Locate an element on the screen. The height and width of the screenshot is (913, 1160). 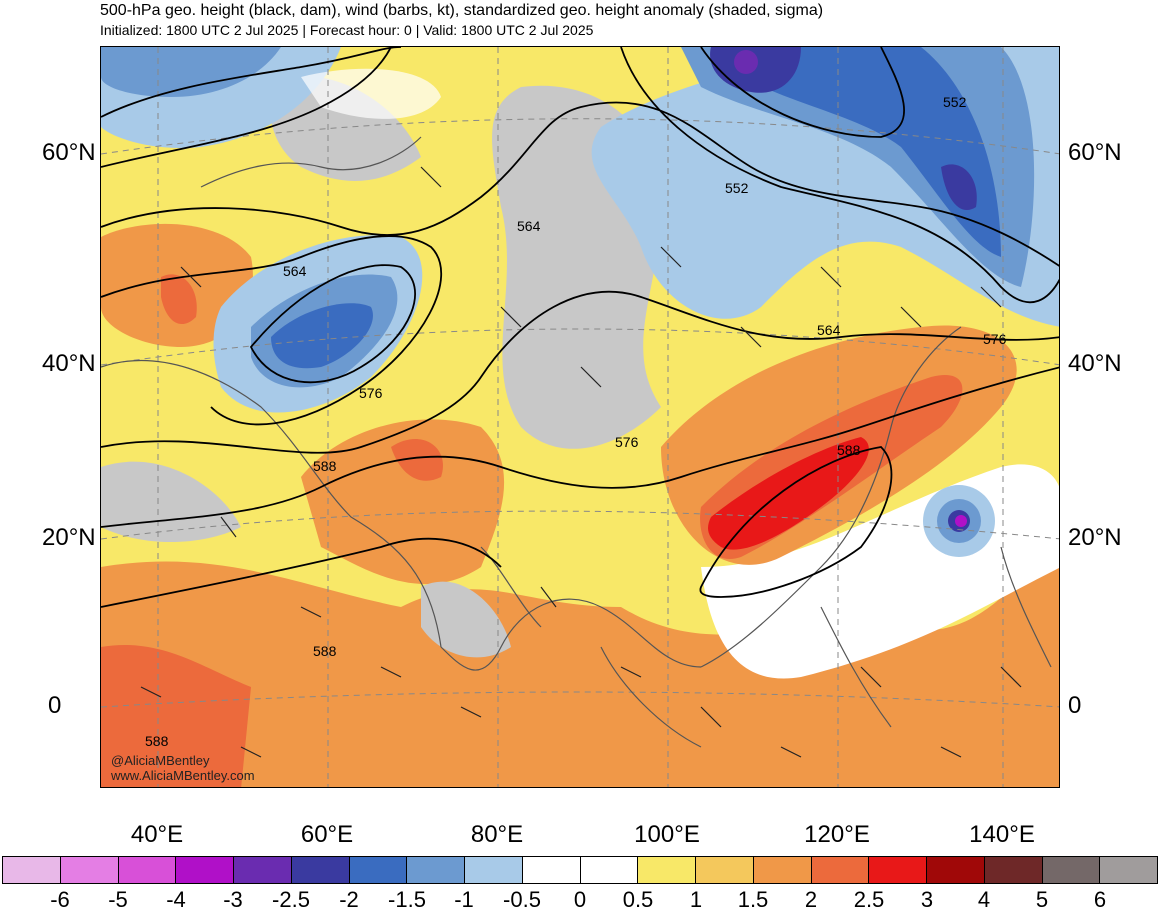
anomaly-arabia-red is located at coordinates (417, 459).